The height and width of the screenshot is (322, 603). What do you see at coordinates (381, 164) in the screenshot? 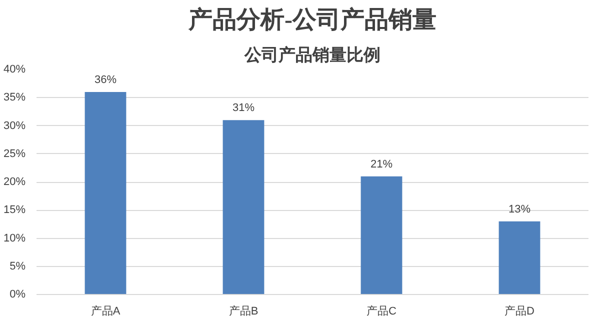
I see `data-label: 21%` at bounding box center [381, 164].